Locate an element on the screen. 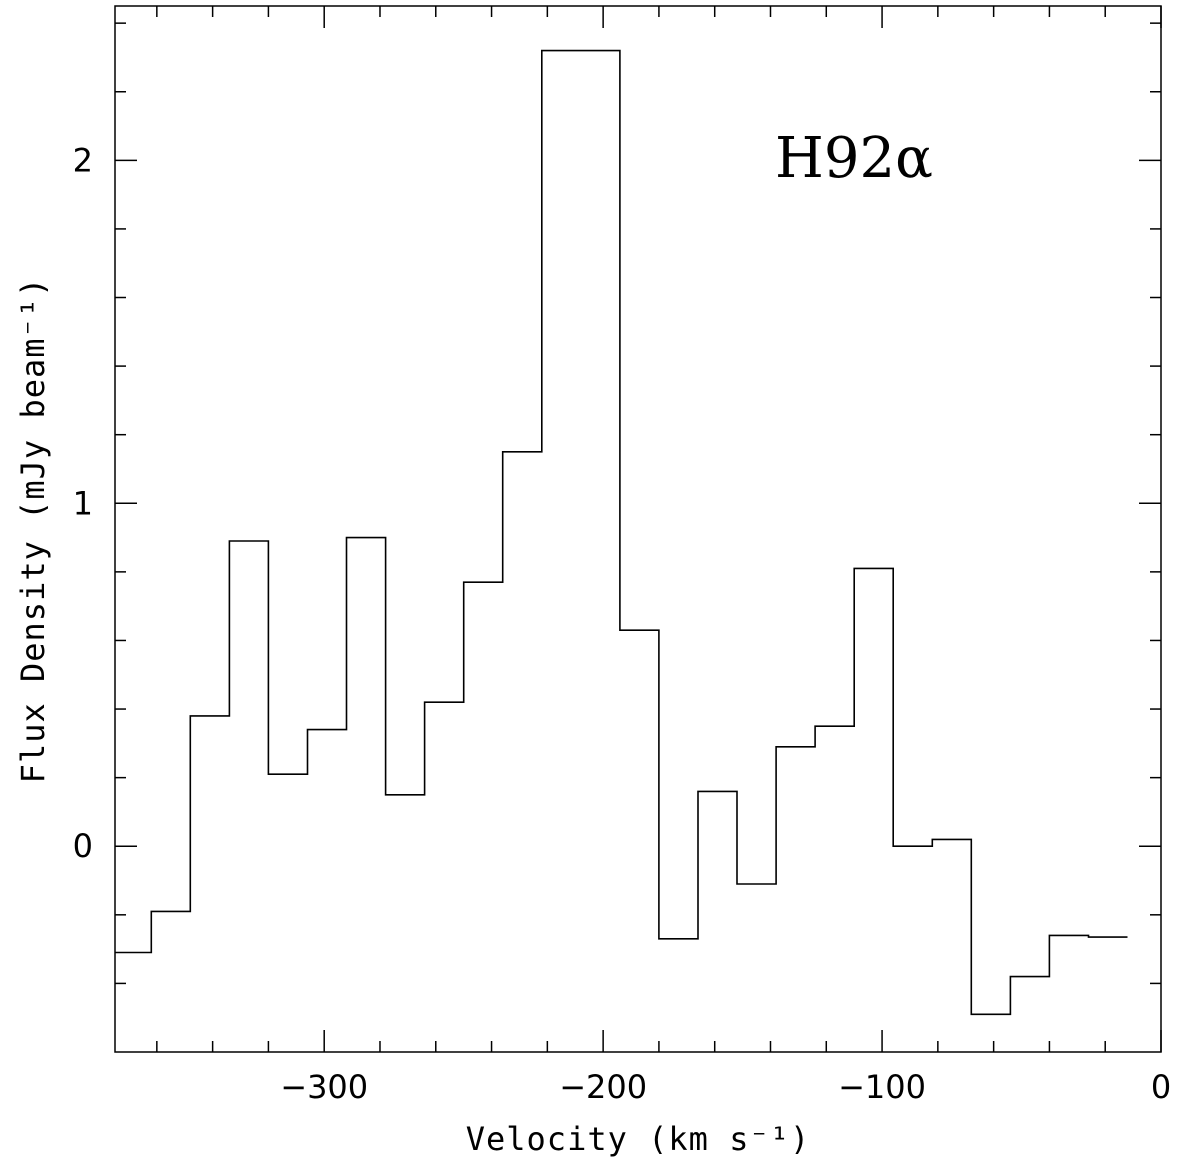  annotation-label: H92α is located at coordinates (854, 158).